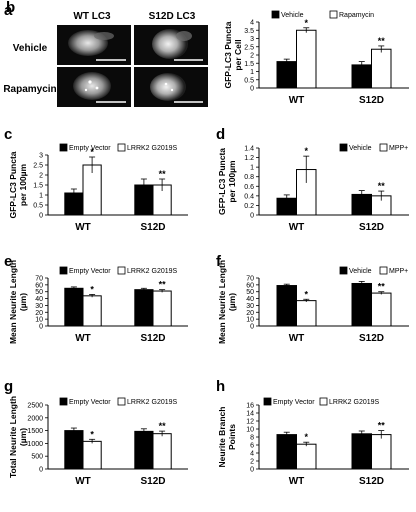 This screenshot has height=512, width=416. Describe the element at coordinates (356, 15) in the screenshot. I see `legend-label-b: Rapamycin` at that location.